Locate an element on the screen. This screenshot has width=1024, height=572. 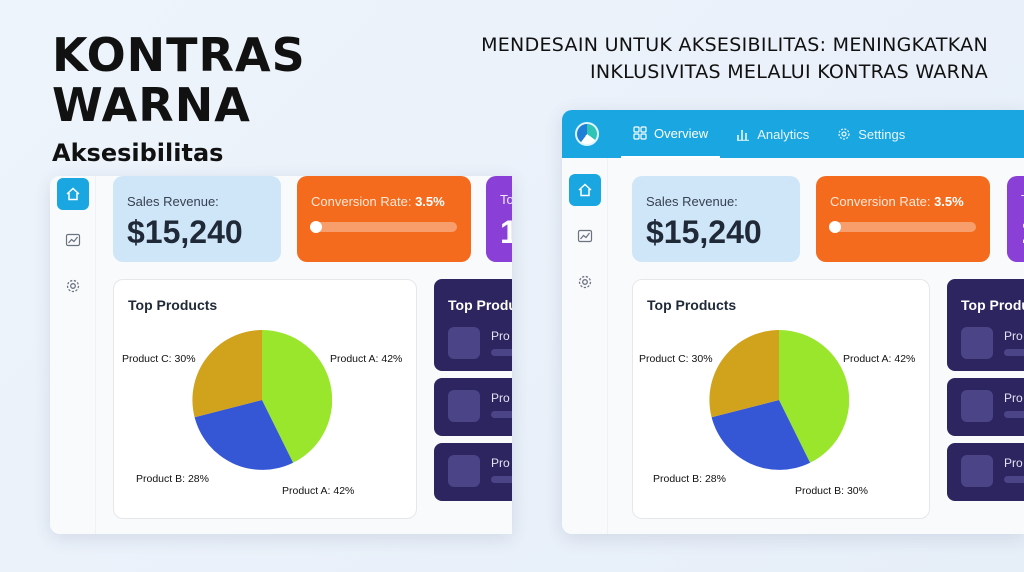
sidebar-left is located at coordinates (73, 355).